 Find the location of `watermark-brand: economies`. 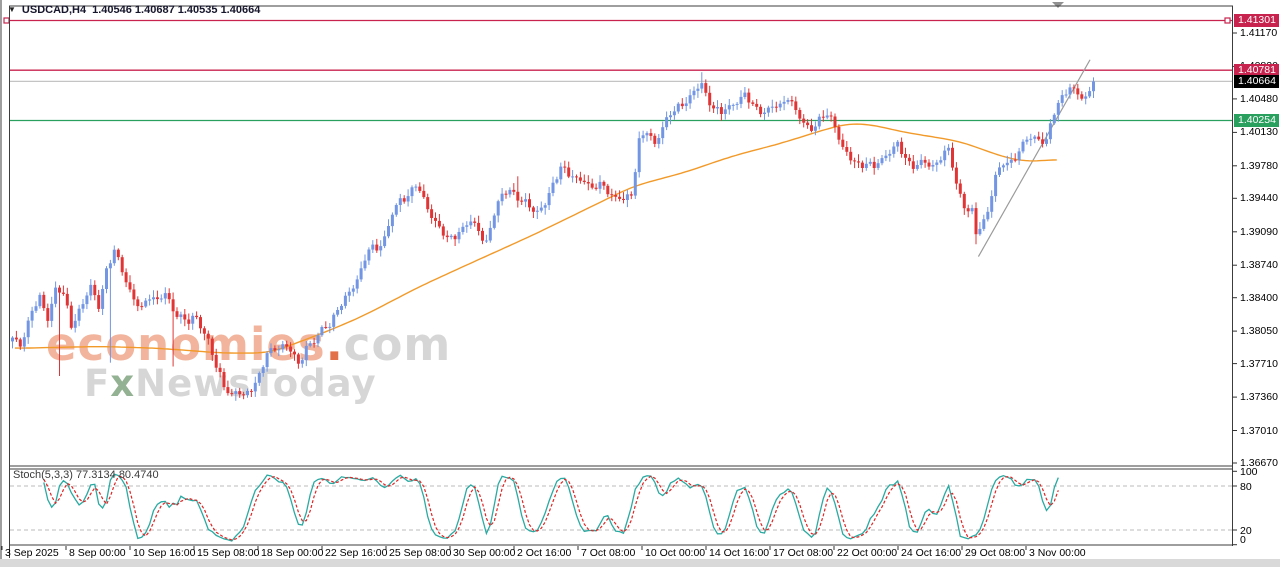

watermark-brand: economies is located at coordinates (186, 344).